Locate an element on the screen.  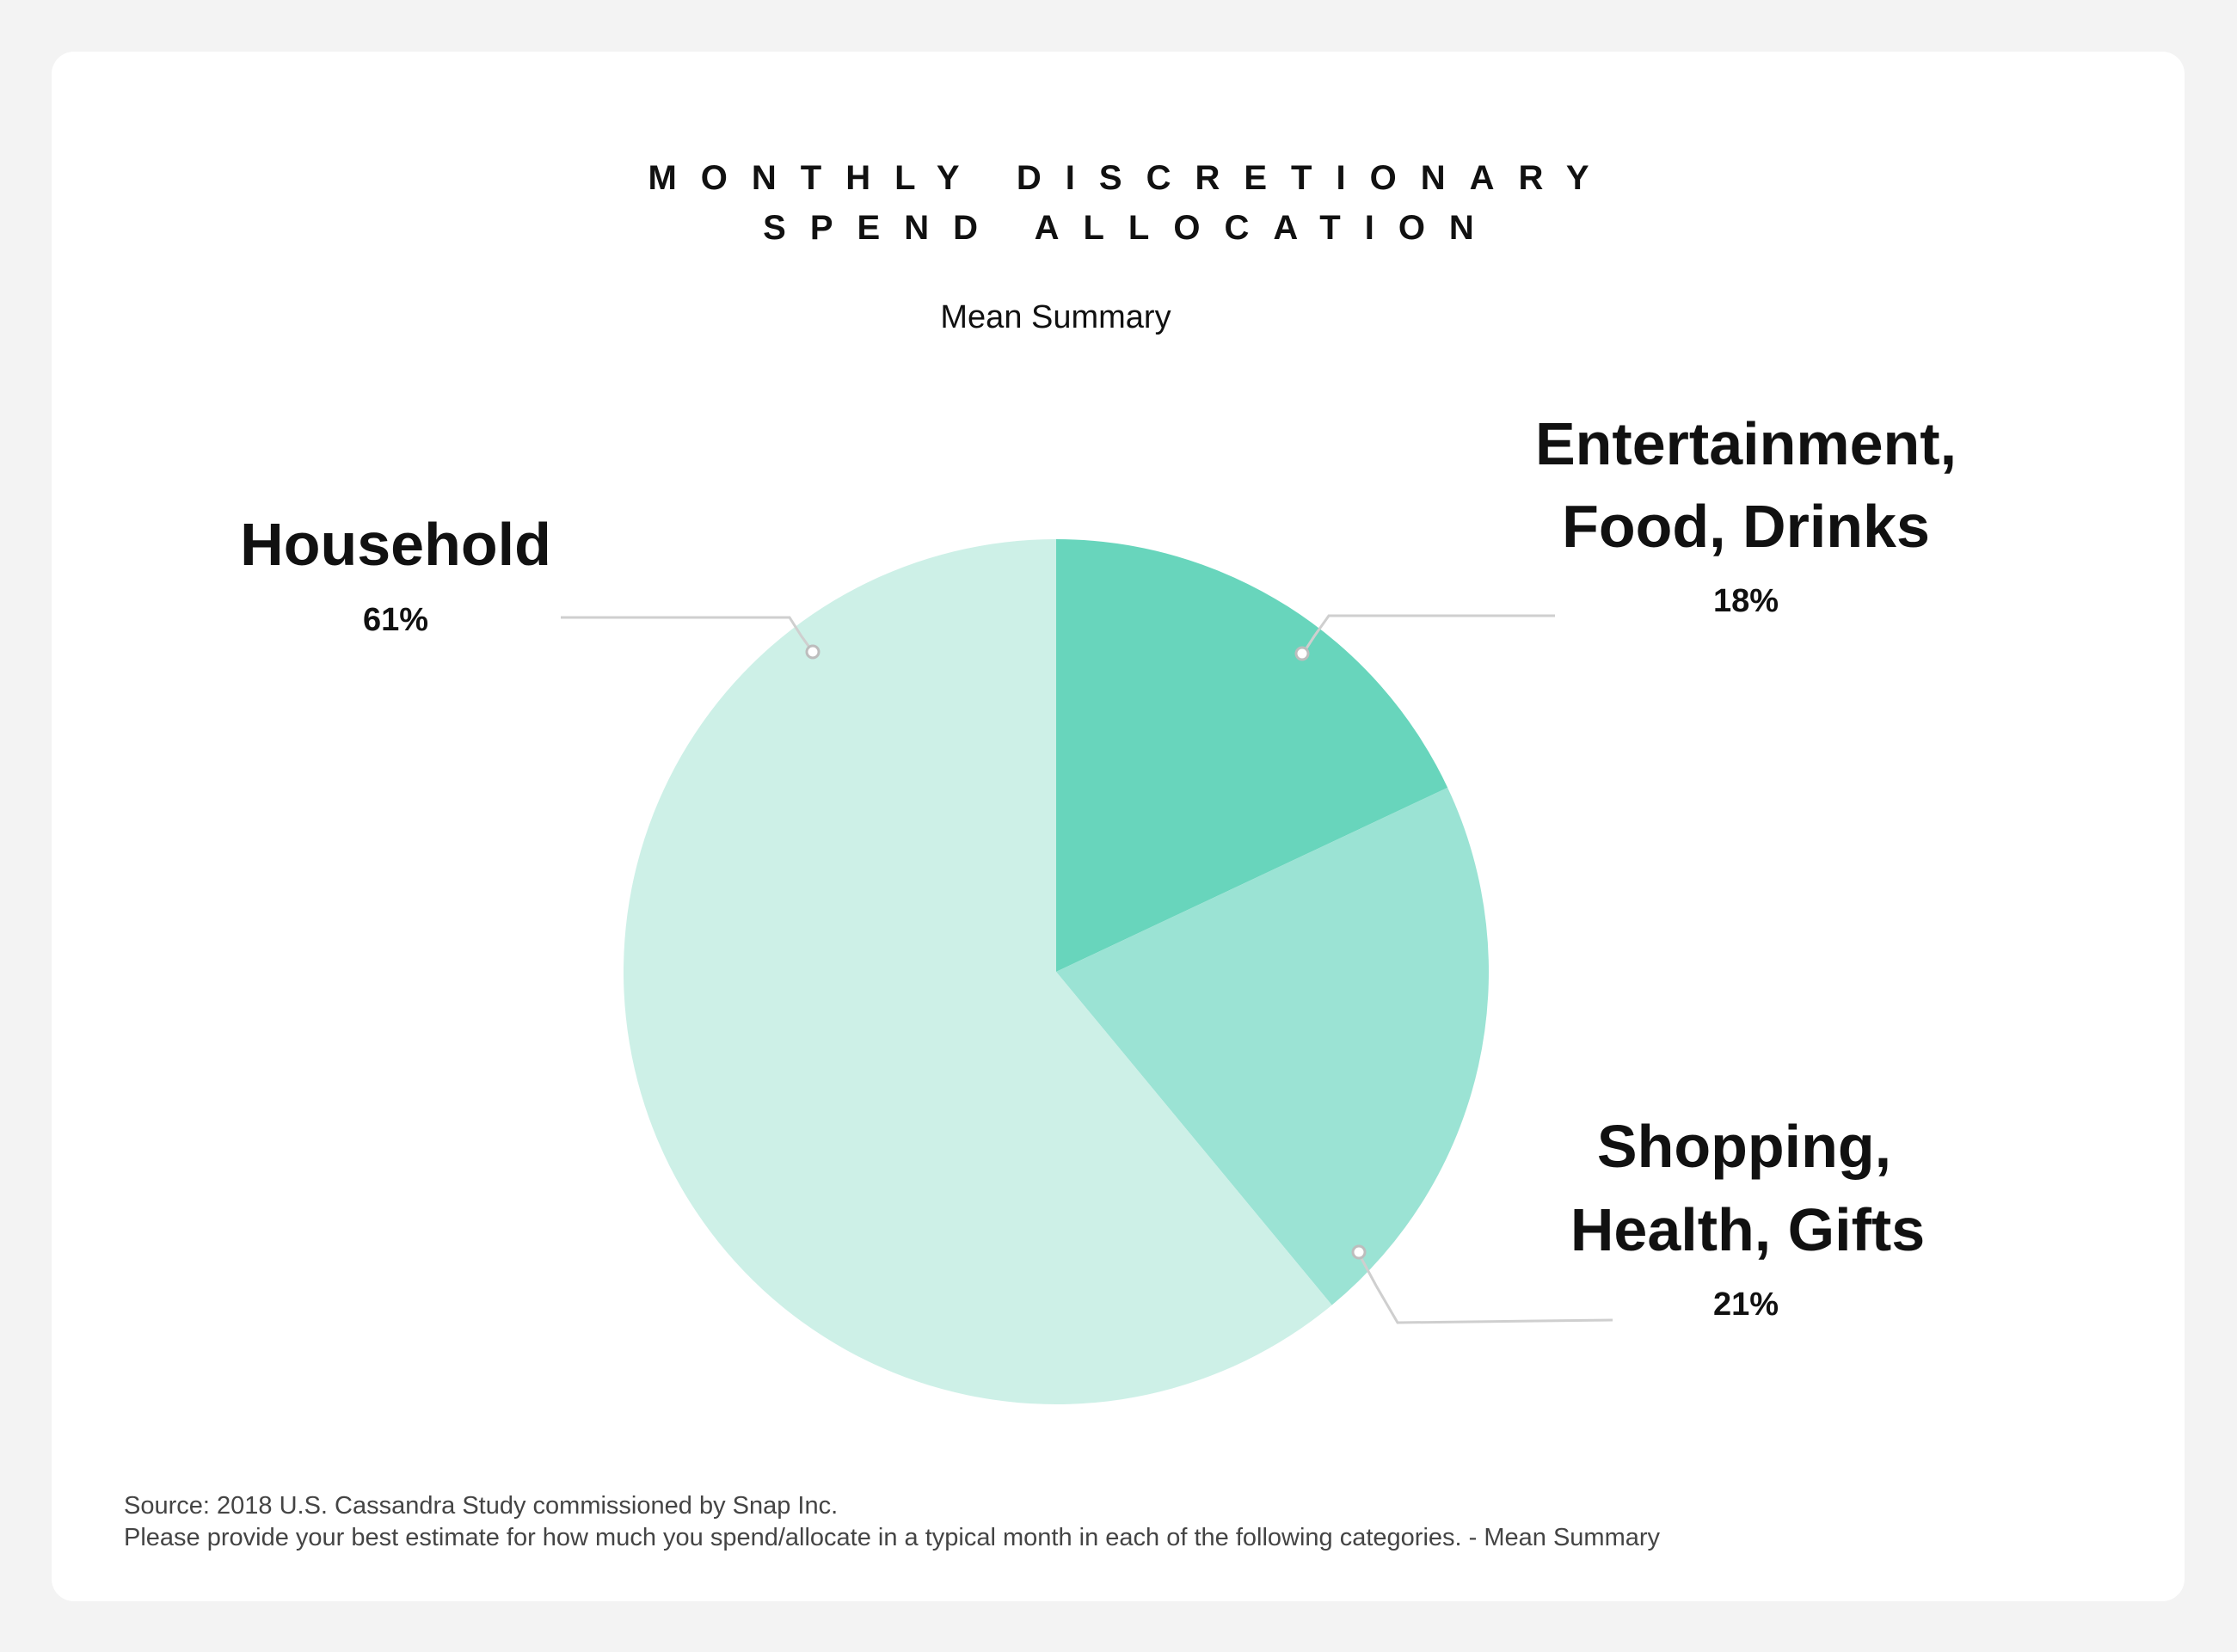
slice-value-shopping: 21% is located at coordinates (1746, 1305).